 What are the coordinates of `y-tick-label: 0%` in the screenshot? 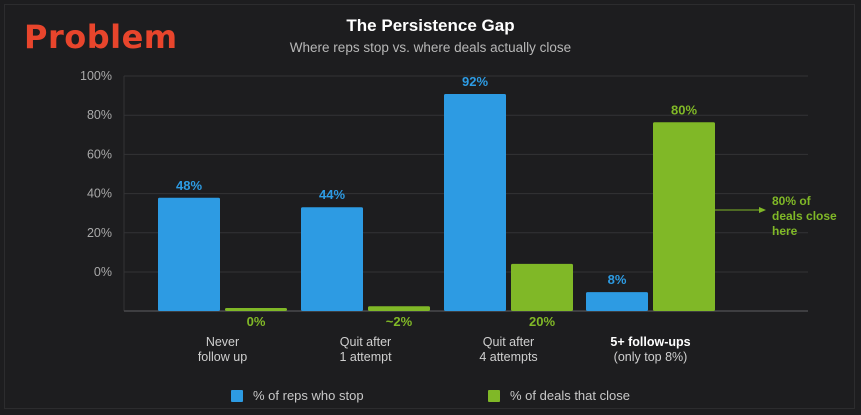 It's located at (103, 272).